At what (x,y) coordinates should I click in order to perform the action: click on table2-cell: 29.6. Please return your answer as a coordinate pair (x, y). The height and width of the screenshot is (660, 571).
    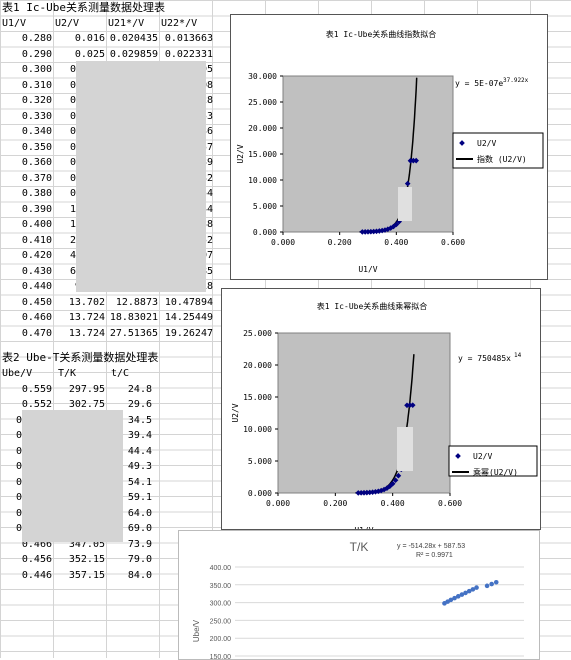
    Looking at the image, I should click on (139, 404).